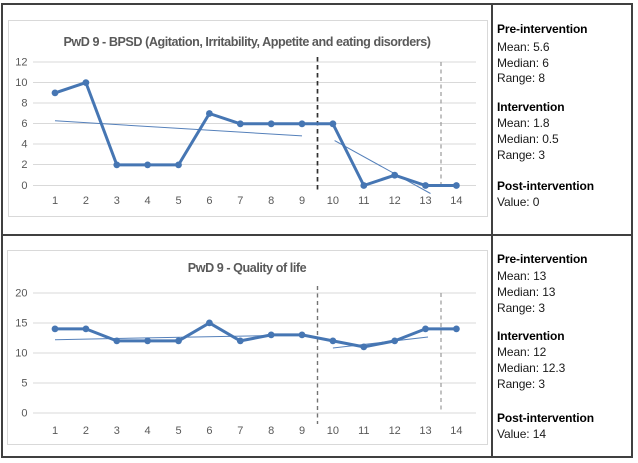  What do you see at coordinates (21, 324) in the screenshot?
I see `svg-text: 15` at bounding box center [21, 324].